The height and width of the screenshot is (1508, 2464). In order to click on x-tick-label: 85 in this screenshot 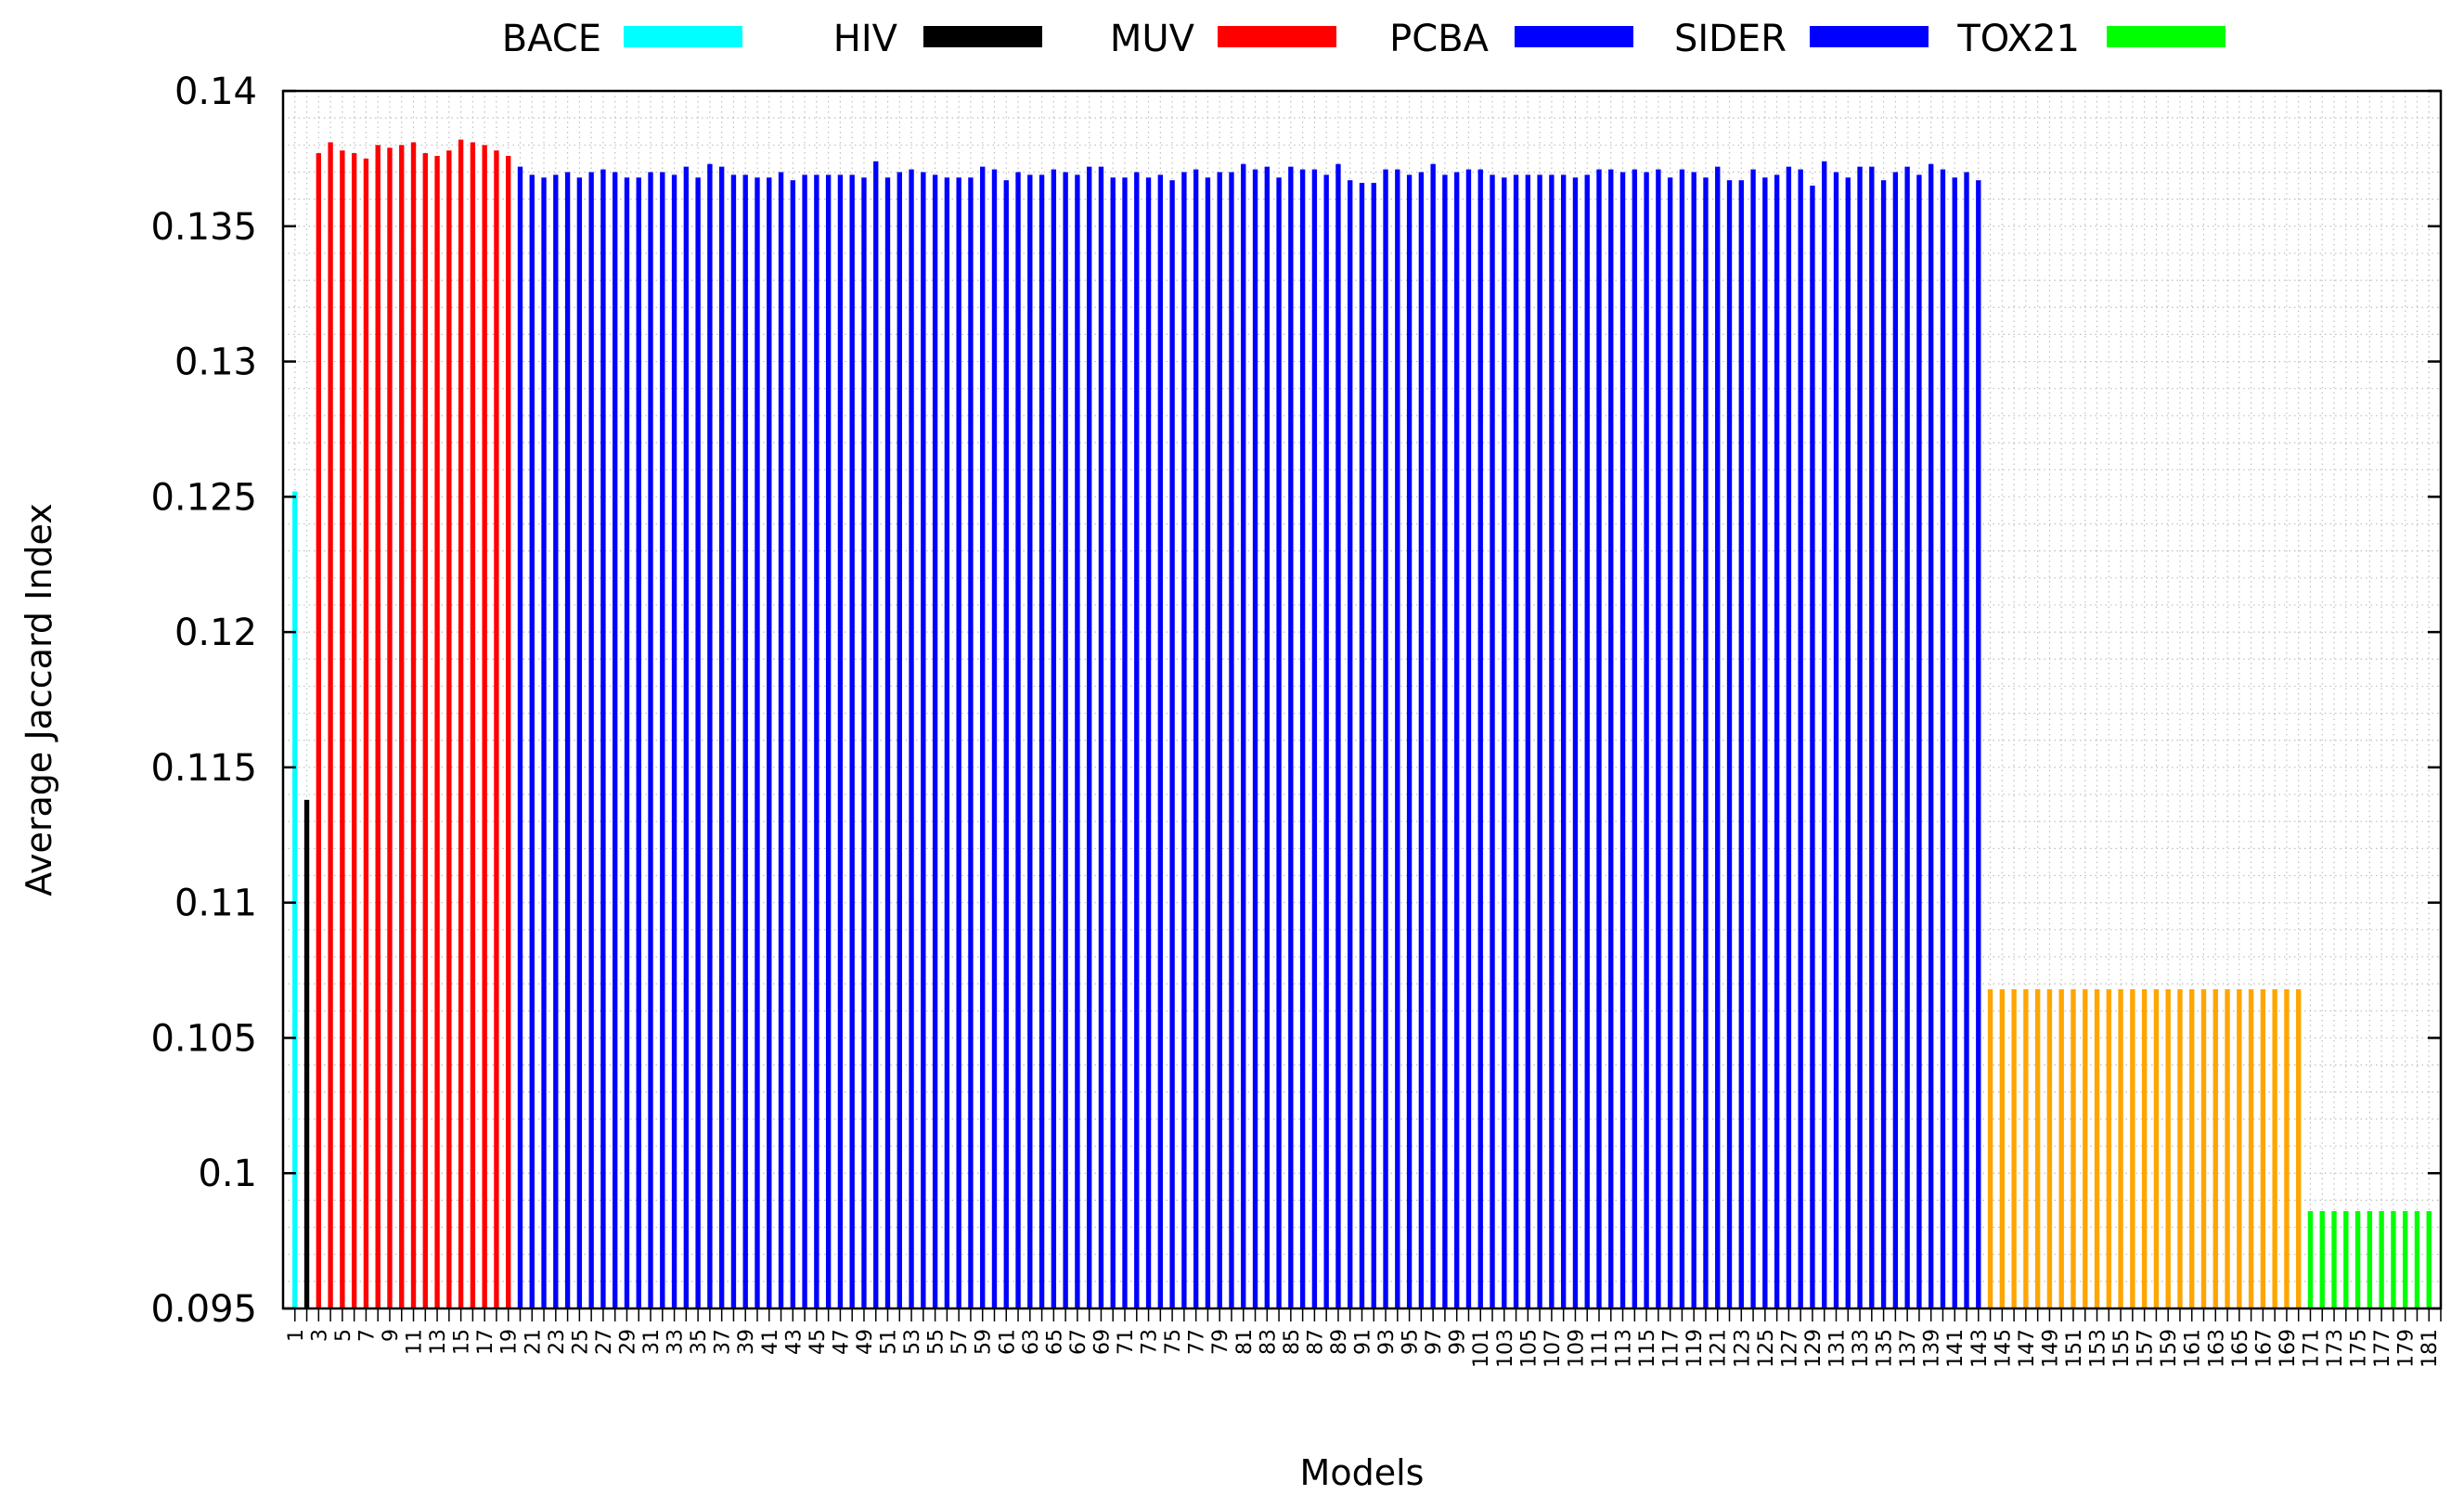, I will do `click(1293, 1342)`.